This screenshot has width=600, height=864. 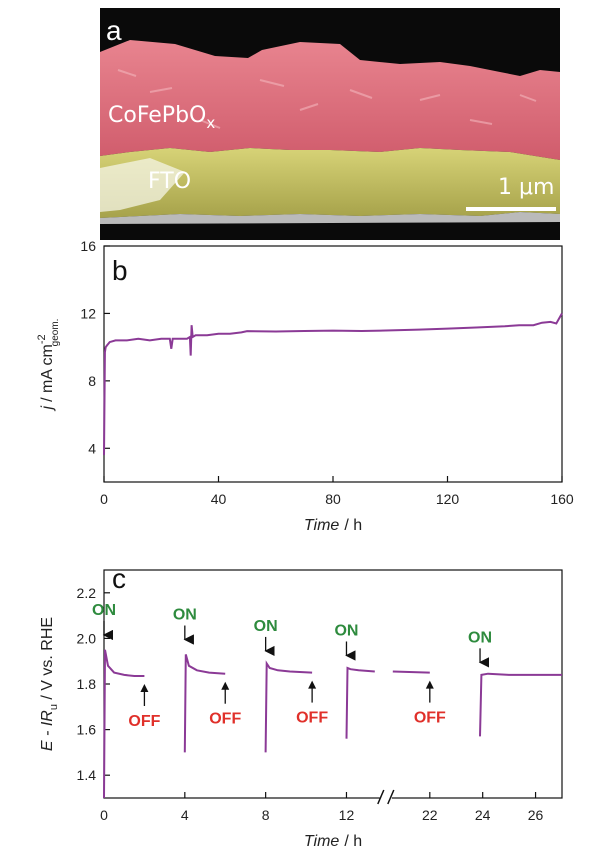 I want to click on panel-b-y-tick-label: 4, so click(x=92, y=448).